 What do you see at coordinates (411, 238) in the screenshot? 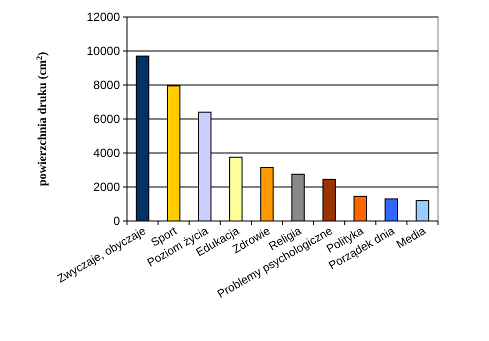
I see `x-tick-label: Media` at bounding box center [411, 238].